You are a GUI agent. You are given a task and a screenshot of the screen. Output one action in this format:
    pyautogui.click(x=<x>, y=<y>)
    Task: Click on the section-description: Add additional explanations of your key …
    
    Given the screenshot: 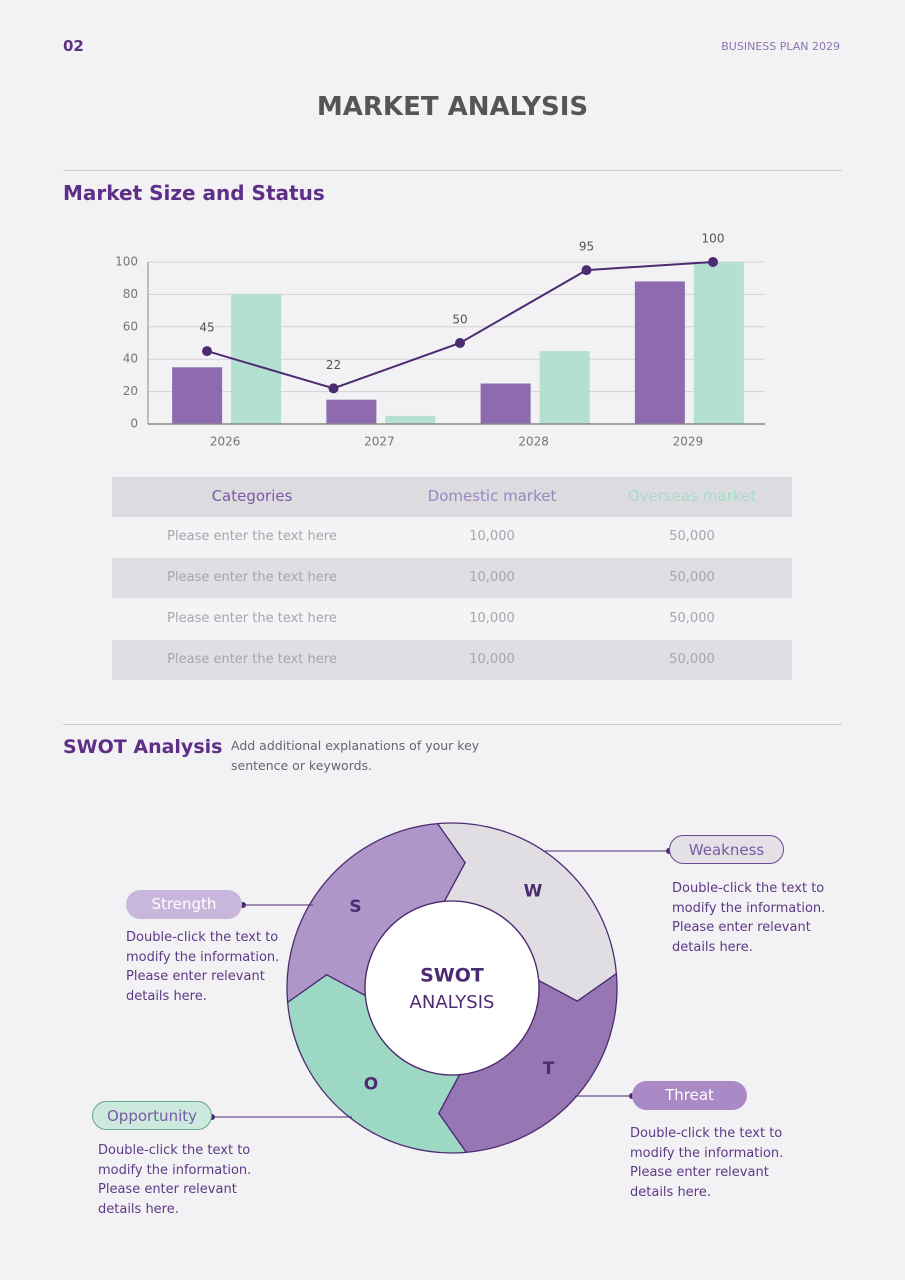 What is the action you would take?
    pyautogui.click(x=355, y=755)
    